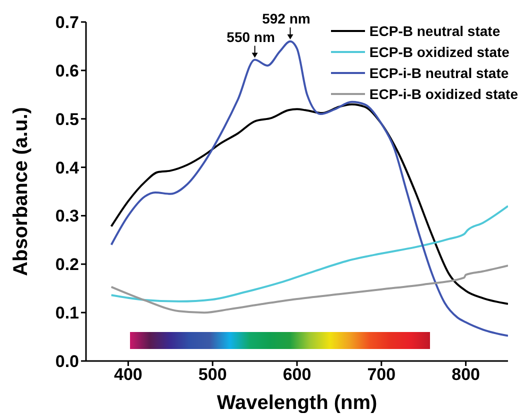  What do you see at coordinates (67, 362) in the screenshot?
I see `y-tick-label: 0.0` at bounding box center [67, 362].